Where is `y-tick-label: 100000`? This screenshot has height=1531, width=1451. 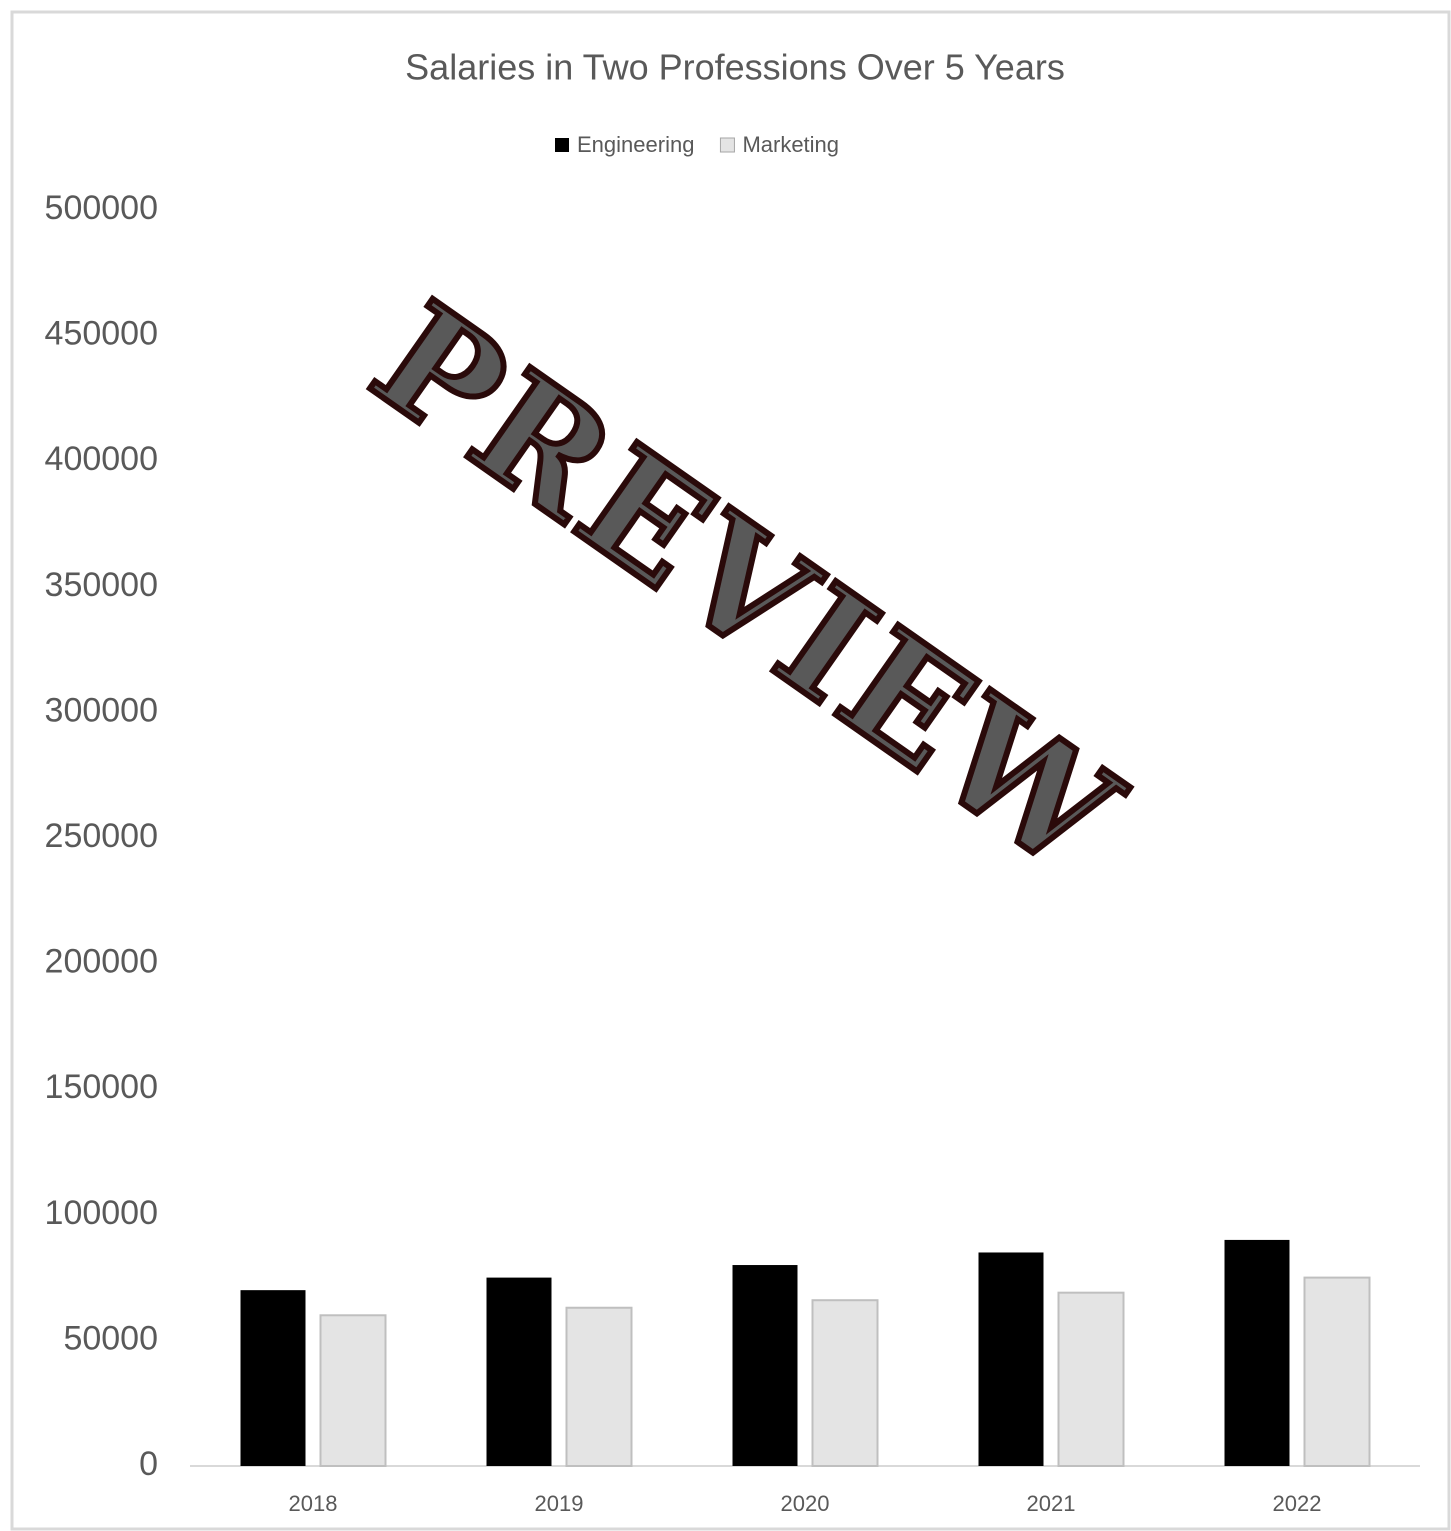
y-tick-label: 100000 is located at coordinates (101, 1213).